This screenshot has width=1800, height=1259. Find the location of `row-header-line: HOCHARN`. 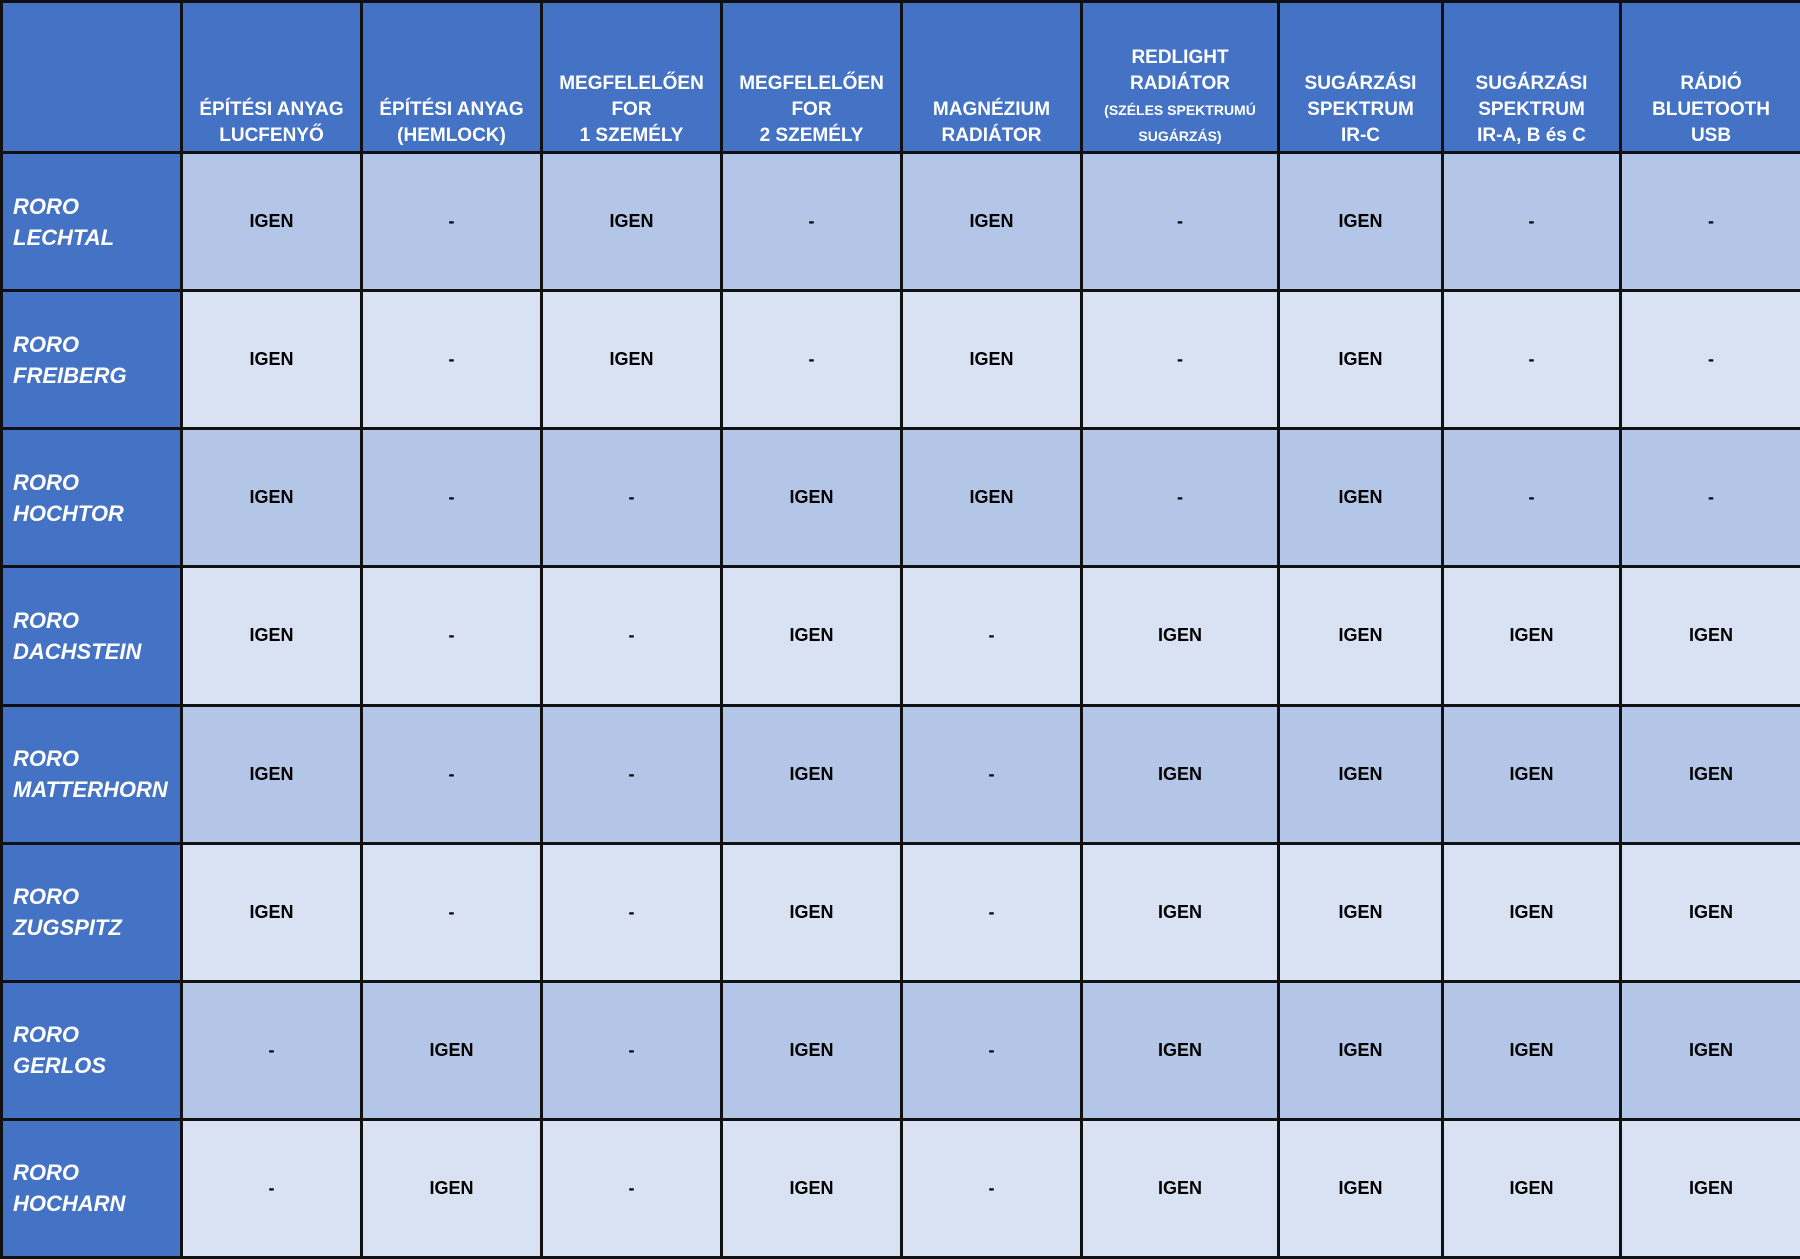

row-header-line: HOCHARN is located at coordinates (69, 1204).